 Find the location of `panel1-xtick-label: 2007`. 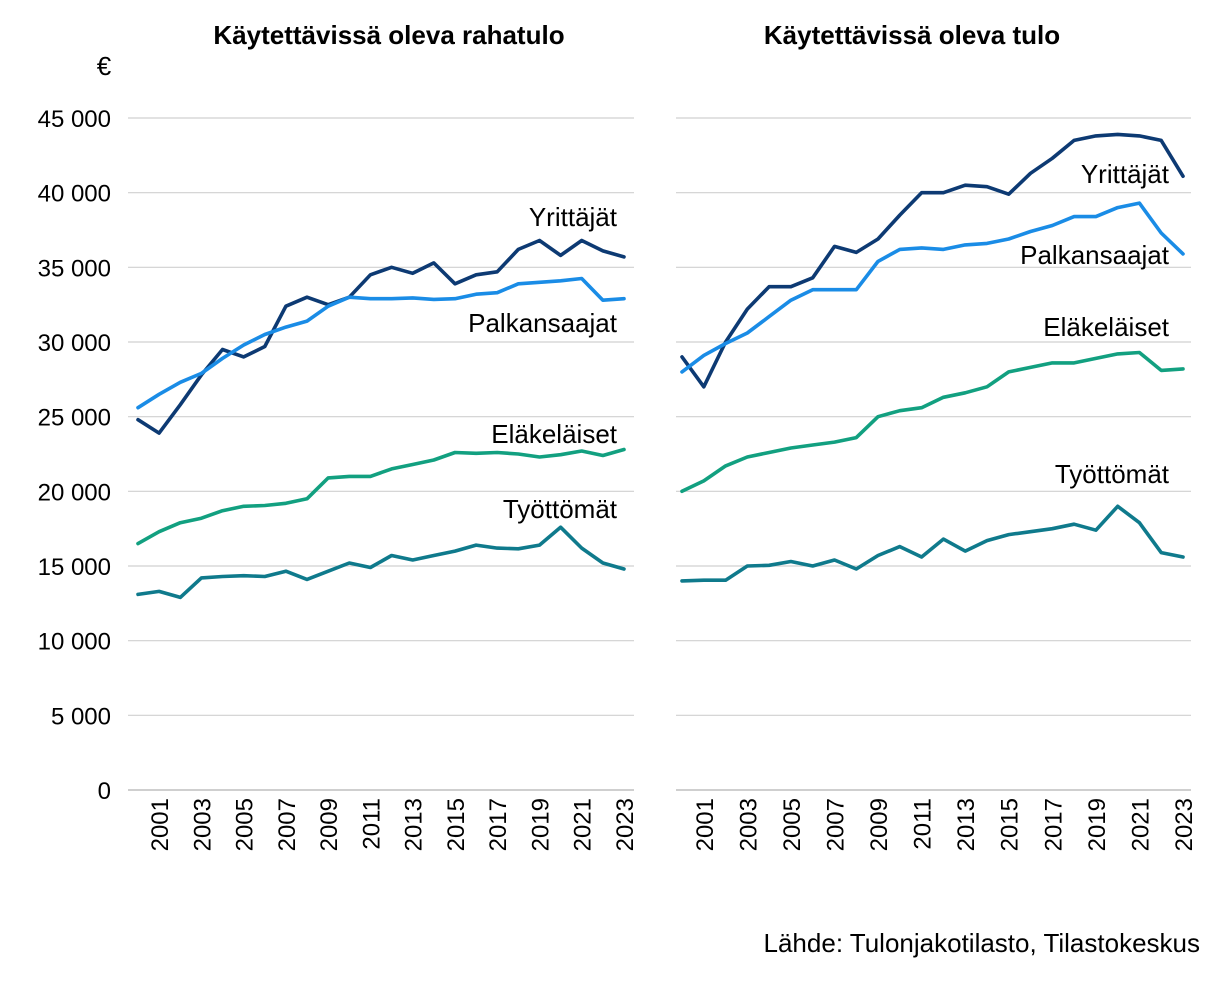

panel1-xtick-label: 2007 is located at coordinates (287, 824).